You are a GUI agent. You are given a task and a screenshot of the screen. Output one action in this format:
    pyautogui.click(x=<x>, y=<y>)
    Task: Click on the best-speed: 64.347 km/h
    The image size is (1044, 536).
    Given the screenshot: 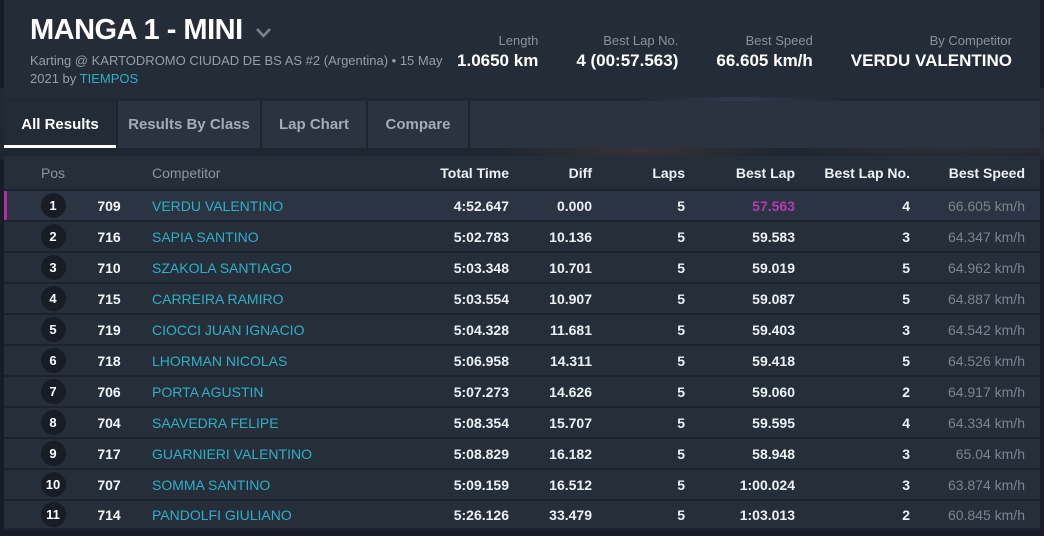 What is the action you would take?
    pyautogui.click(x=986, y=236)
    